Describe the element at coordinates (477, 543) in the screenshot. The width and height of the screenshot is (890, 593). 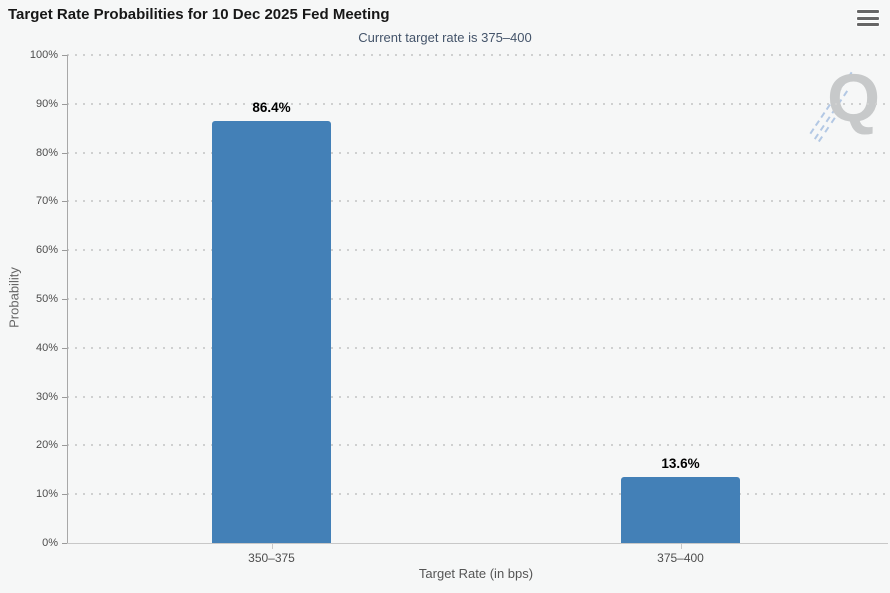
I see `x-axis-line` at that location.